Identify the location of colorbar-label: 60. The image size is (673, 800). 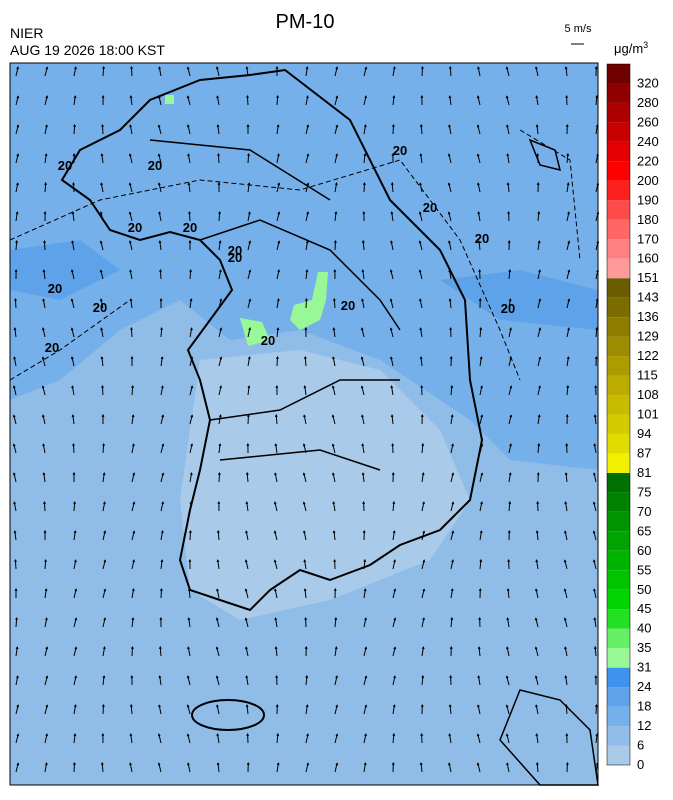
(644, 550).